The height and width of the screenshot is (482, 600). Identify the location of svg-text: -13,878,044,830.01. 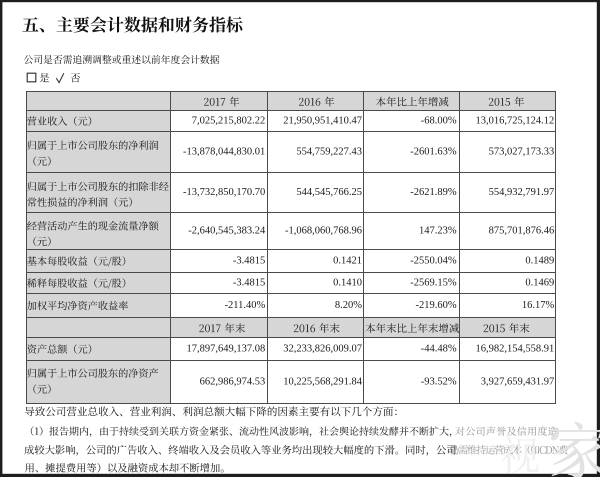
(224, 152).